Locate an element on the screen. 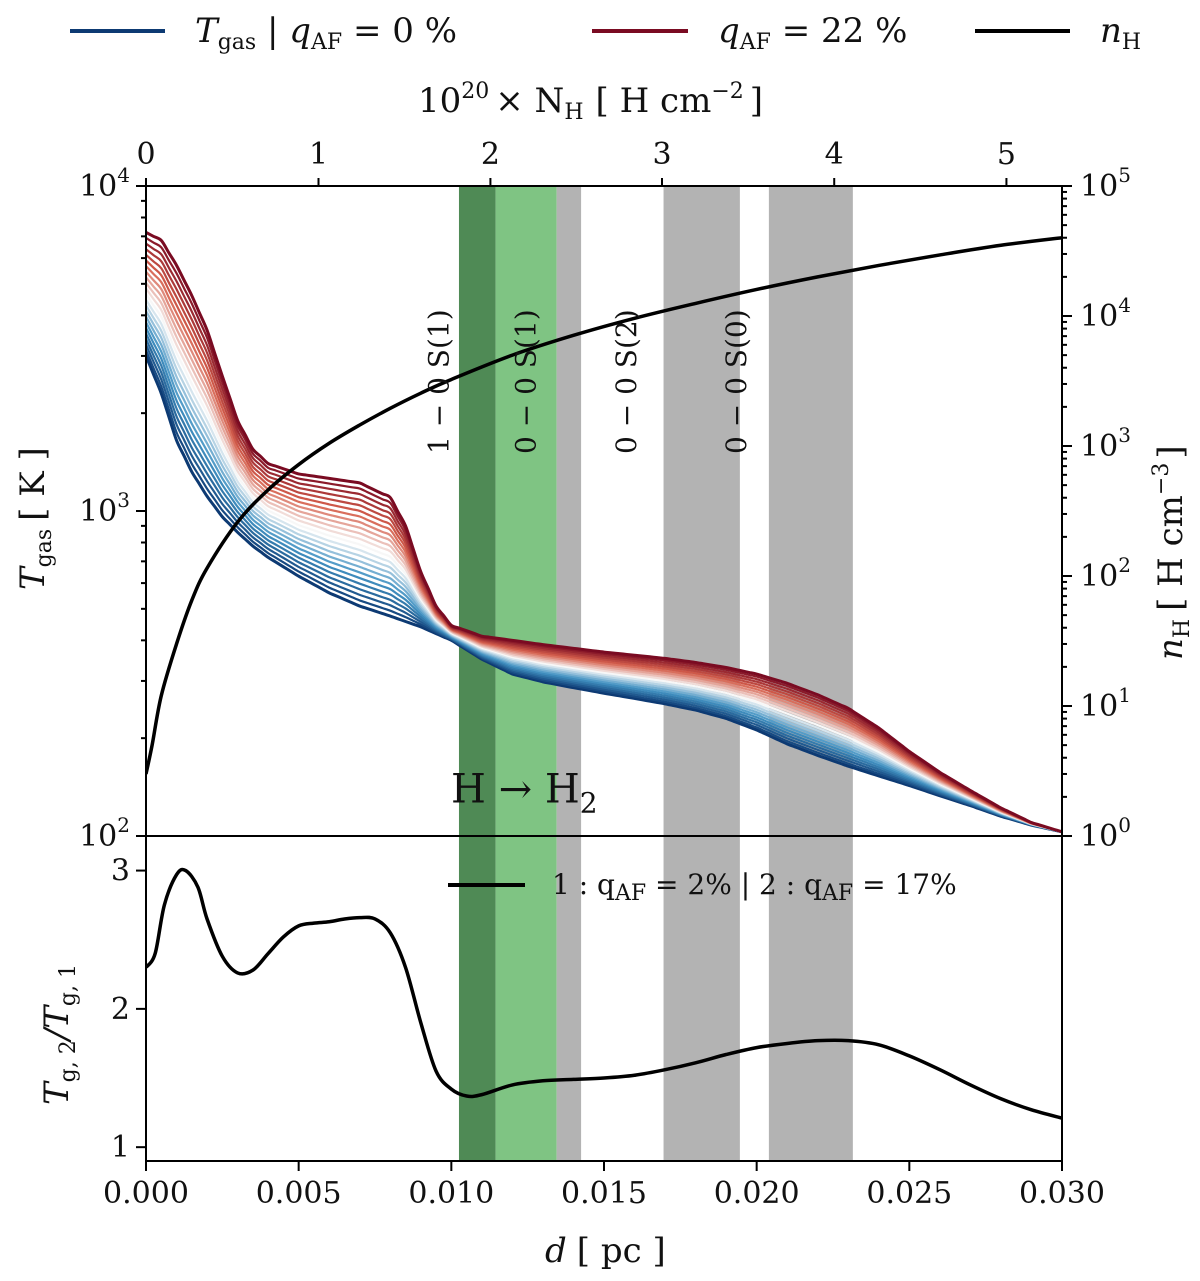 This screenshot has width=1200, height=1281. band-label-3: 0 − 0 S(0) is located at coordinates (736, 381).